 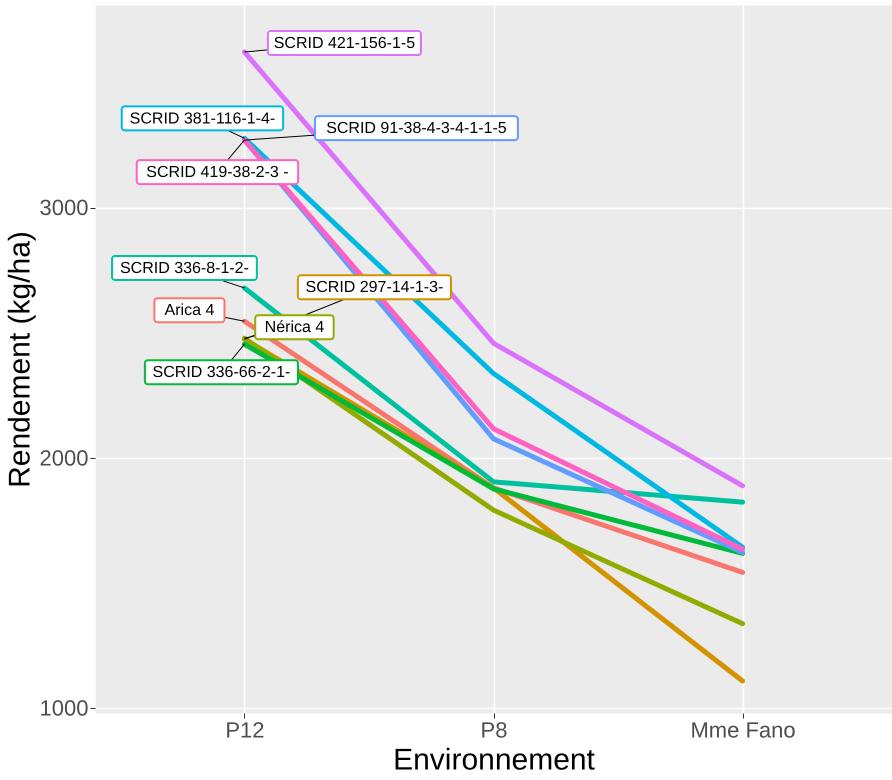 I want to click on series-label: SCRID 381-116-1-4-, so click(x=203, y=119).